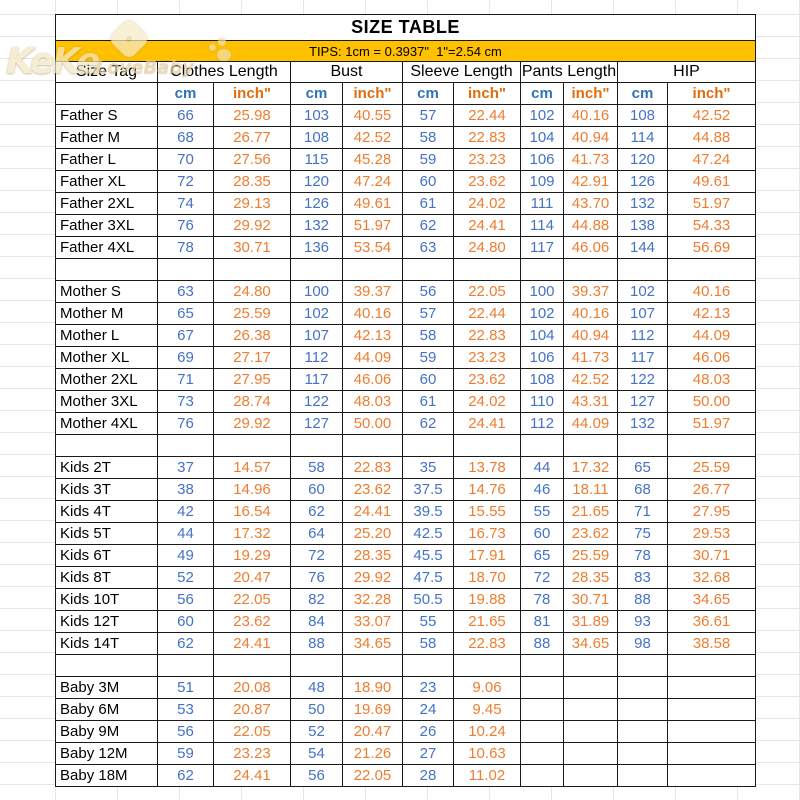 The image size is (800, 800). I want to click on size-tag-cell: Kids 12T, so click(106, 621).